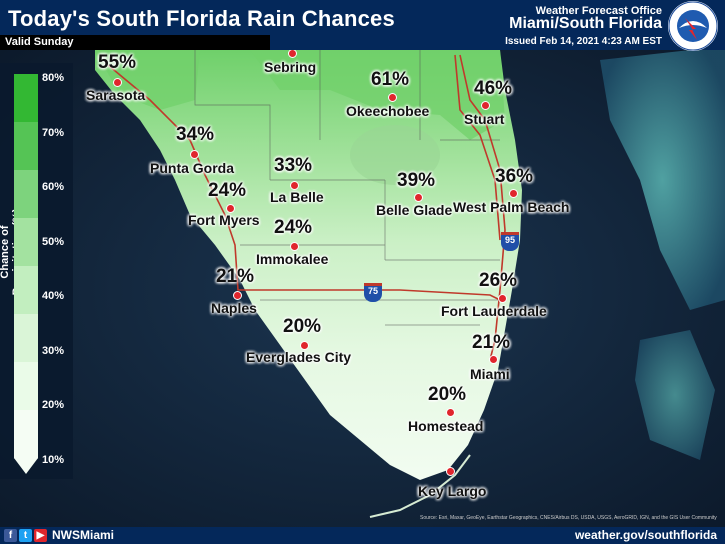 The height and width of the screenshot is (544, 725). What do you see at coordinates (414, 210) in the screenshot?
I see `city-name-belle-glade: Belle Glade` at bounding box center [414, 210].